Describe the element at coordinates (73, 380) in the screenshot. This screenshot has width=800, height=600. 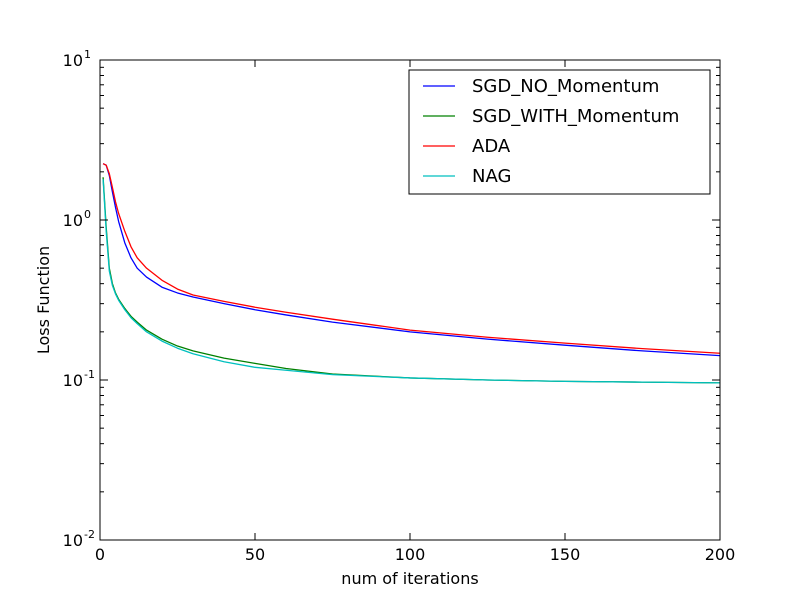
I see `y-tick-label-2: 10` at that location.